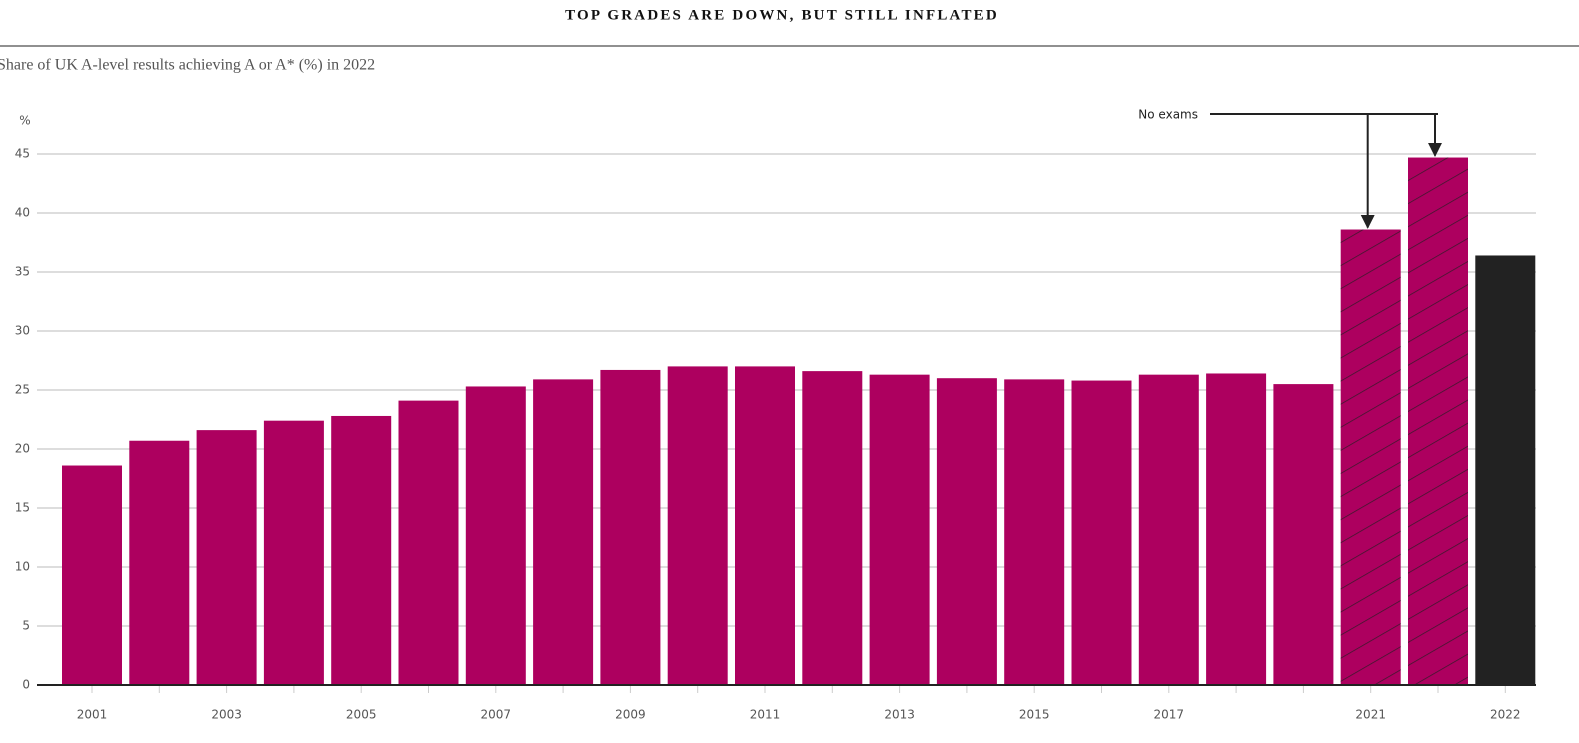  What do you see at coordinates (361, 715) in the screenshot?
I see `x-tick-label: 2005` at bounding box center [361, 715].